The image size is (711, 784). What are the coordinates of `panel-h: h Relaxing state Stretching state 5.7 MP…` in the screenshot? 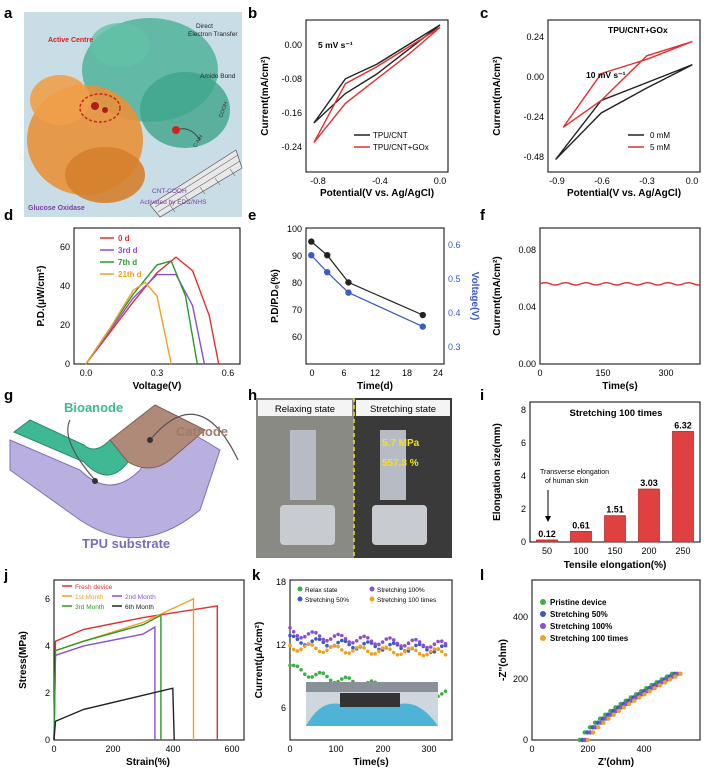 It's located at (350, 472).